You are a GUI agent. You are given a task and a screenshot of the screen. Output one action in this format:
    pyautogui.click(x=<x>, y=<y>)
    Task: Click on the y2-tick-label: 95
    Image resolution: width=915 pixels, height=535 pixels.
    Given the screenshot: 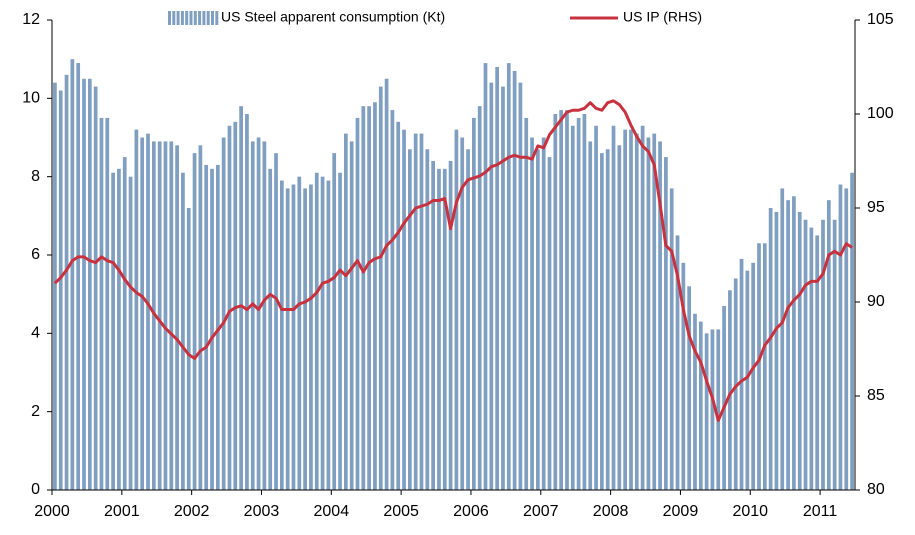 What is the action you would take?
    pyautogui.click(x=876, y=207)
    